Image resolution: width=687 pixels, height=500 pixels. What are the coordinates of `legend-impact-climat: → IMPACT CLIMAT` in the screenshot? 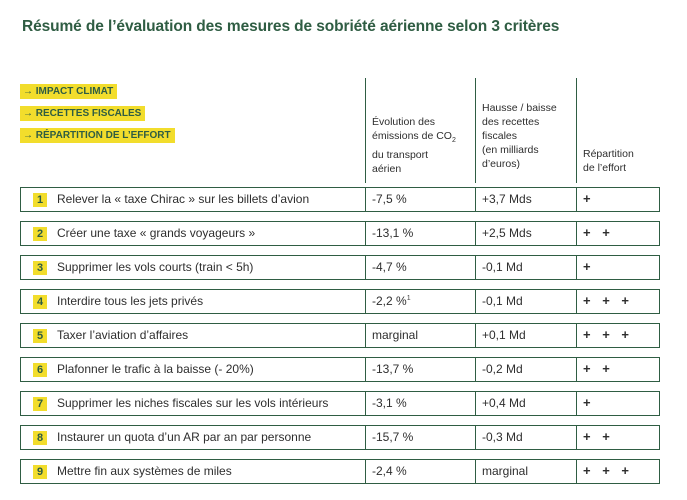 It's located at (69, 91).